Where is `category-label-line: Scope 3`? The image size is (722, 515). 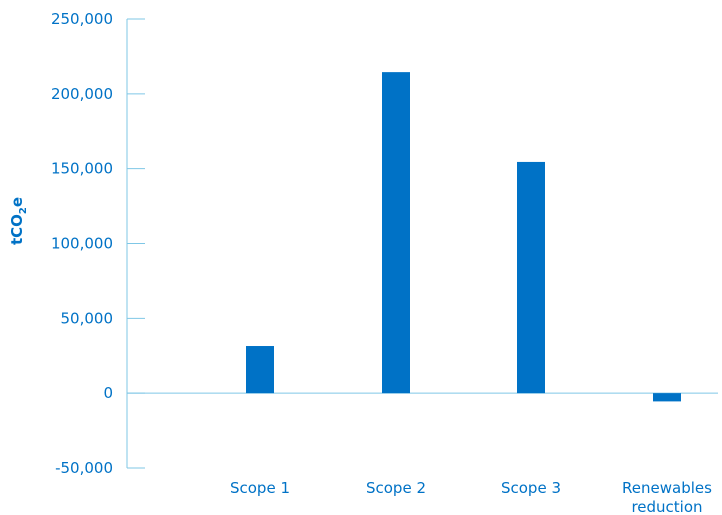
category-label-line: Scope 3 is located at coordinates (531, 488).